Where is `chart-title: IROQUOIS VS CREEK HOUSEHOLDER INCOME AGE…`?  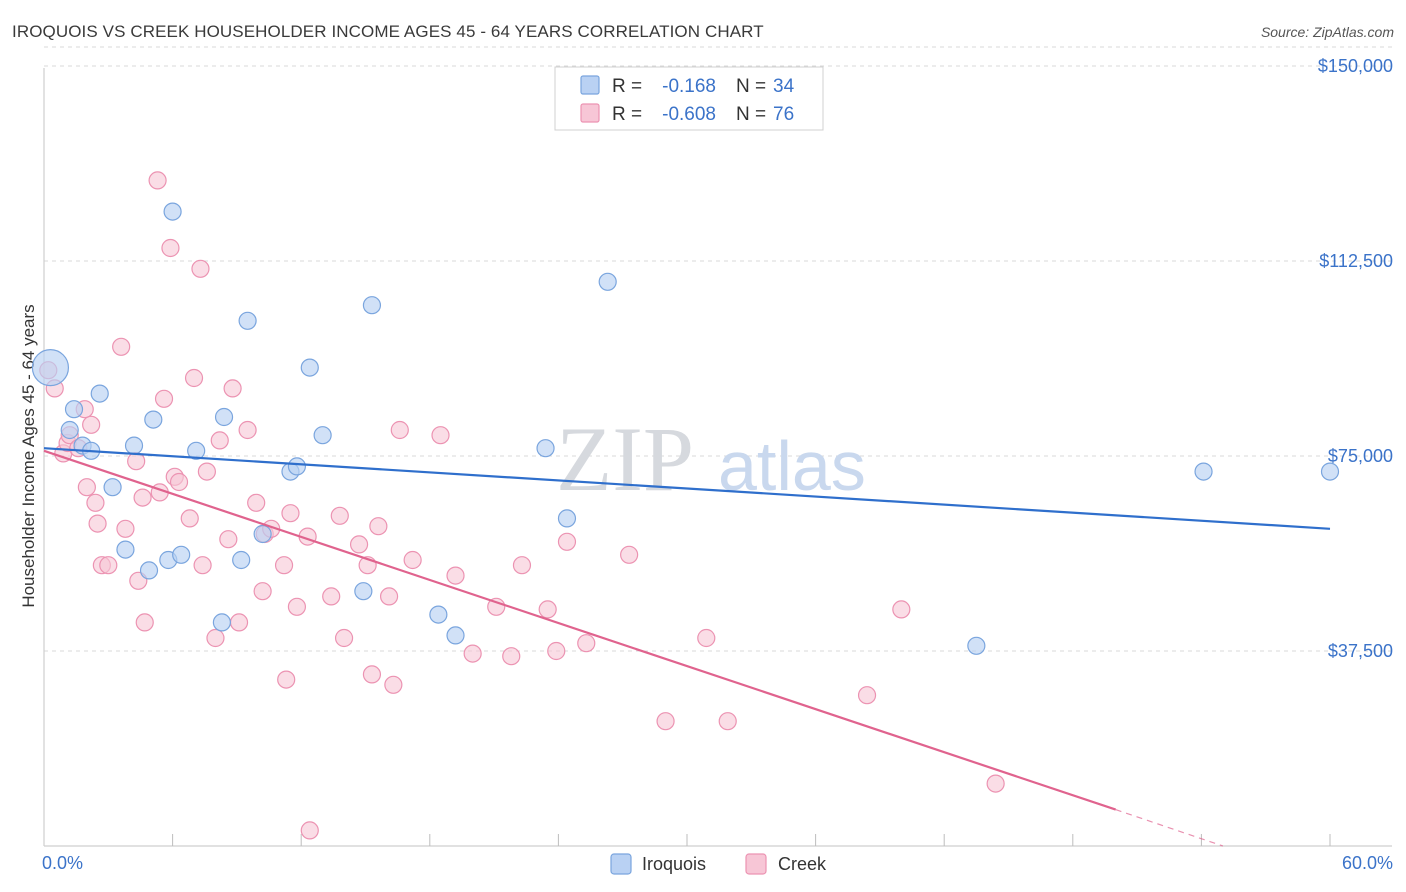
chart-title: IROQUOIS VS CREEK HOUSEHOLDER INCOME AGE… is located at coordinates (388, 31).